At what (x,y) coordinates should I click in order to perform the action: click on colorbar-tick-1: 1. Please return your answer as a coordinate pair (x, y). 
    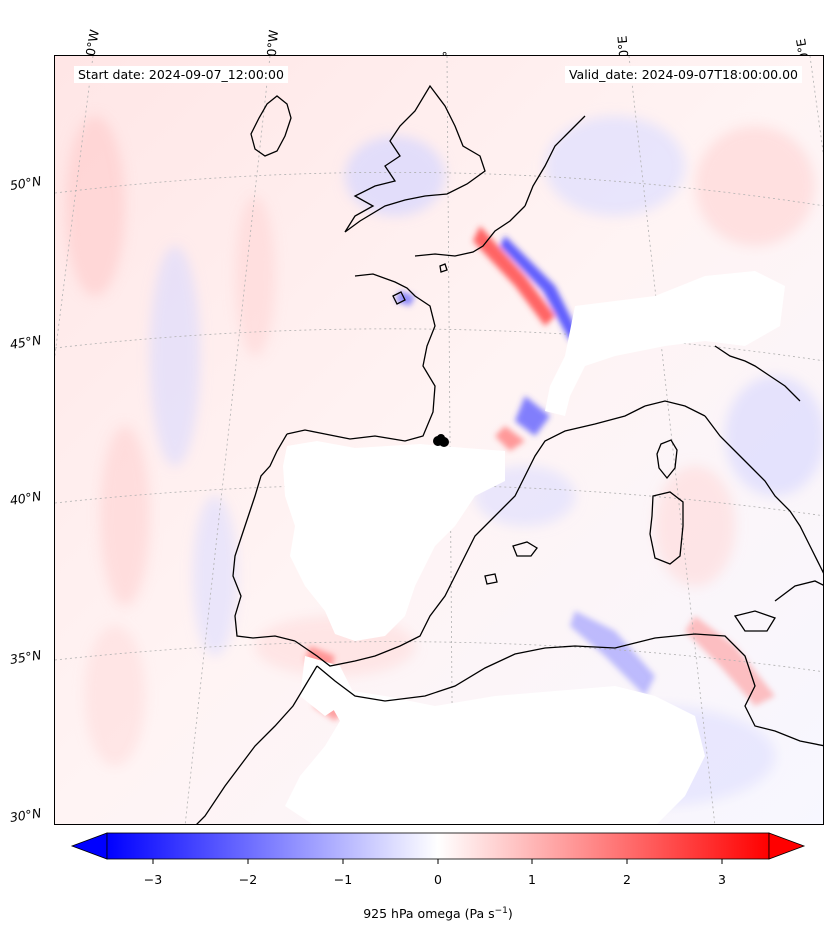
    Looking at the image, I should click on (532, 879).